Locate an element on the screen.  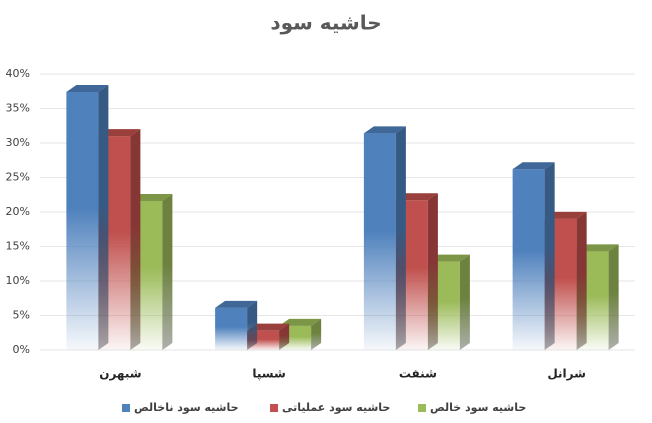
legend-label: حاشیه سود خالص is located at coordinates (478, 407).